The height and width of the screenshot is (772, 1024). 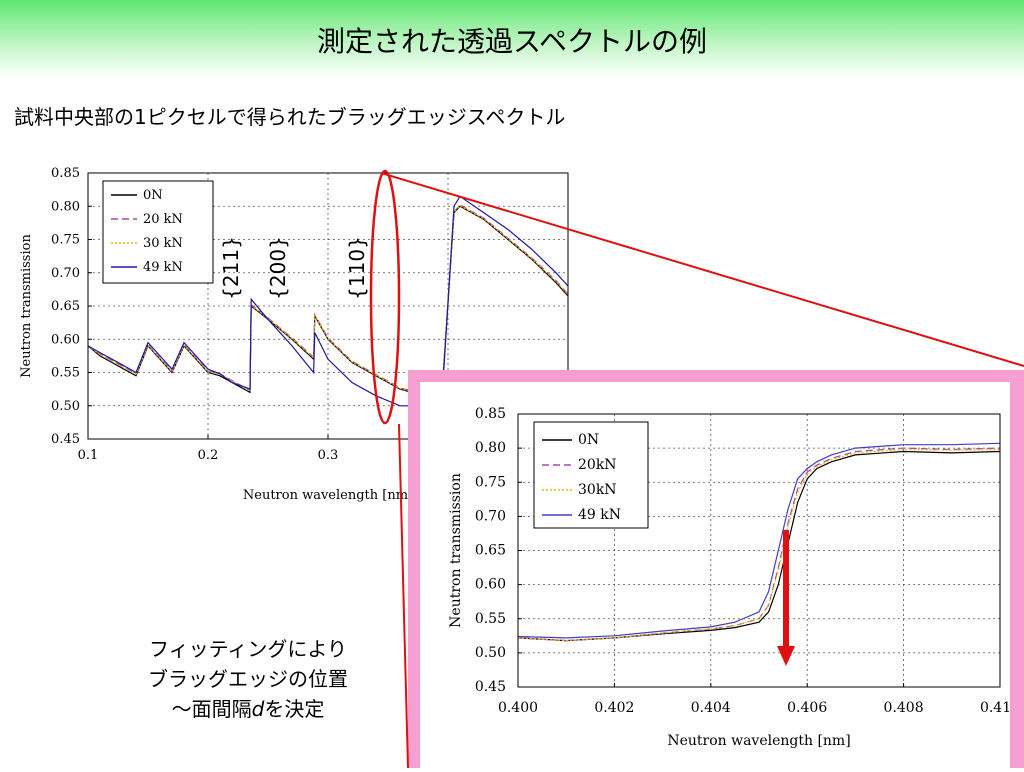 What do you see at coordinates (88, 455) in the screenshot?
I see `main-x-tick-label: 0.1` at bounding box center [88, 455].